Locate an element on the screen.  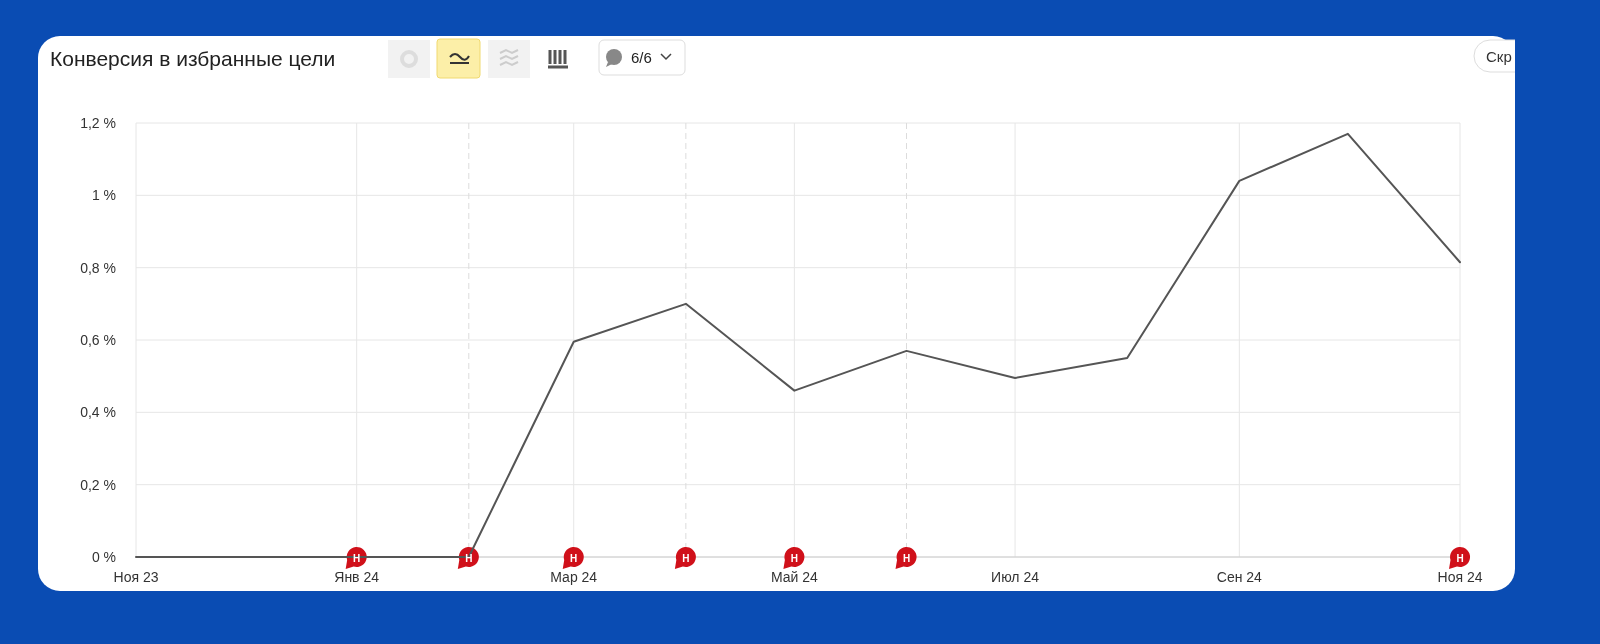
y-tick-label: 0,8 % is located at coordinates (98, 267).